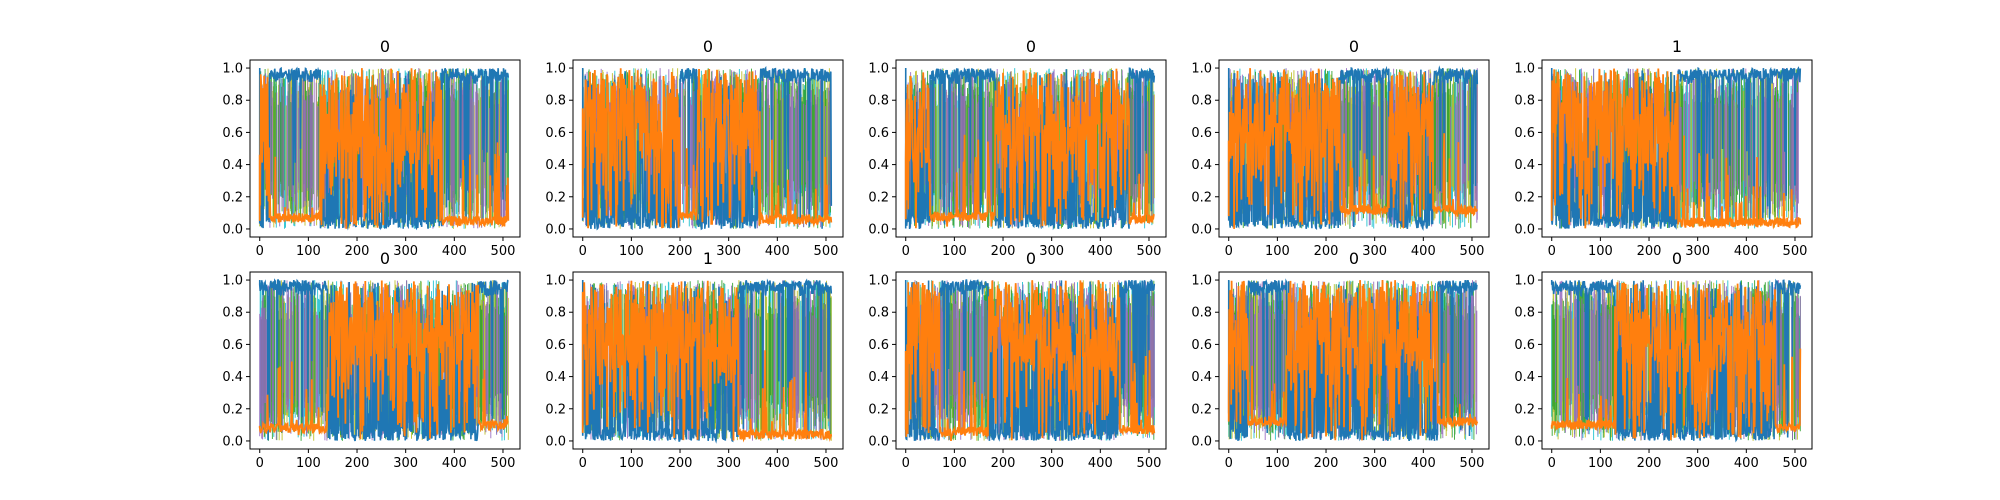  I want to click on subplot-5: 0 100 200 300 400 500 0.0 0.2 0.4 0.6 0.8 1.0 1, so click(1663, 148).